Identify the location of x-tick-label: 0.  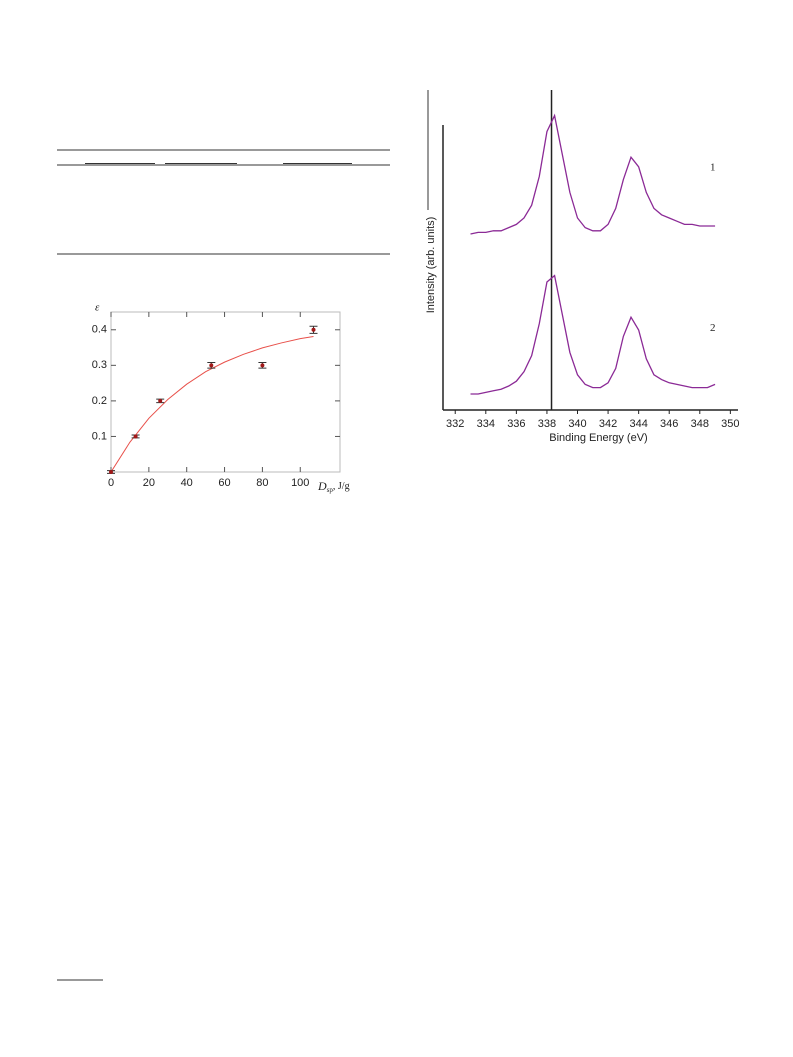
(111, 483).